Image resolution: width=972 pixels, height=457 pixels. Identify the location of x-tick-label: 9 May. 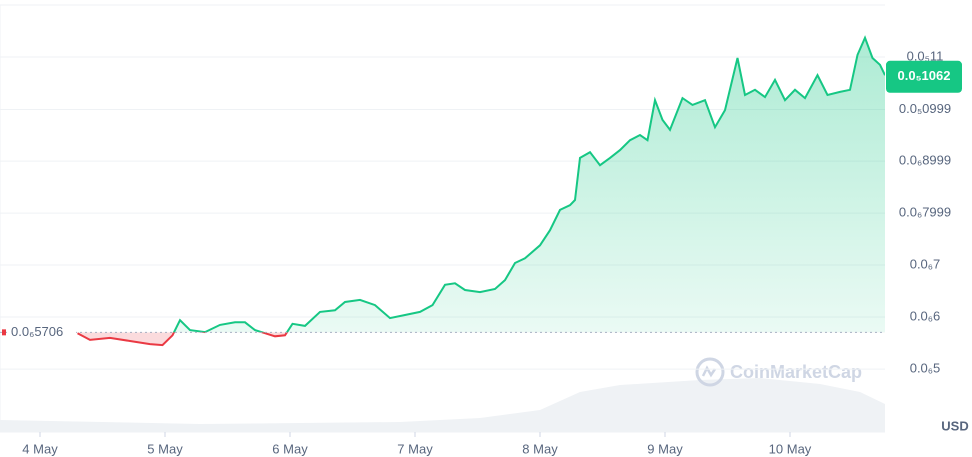
(665, 448).